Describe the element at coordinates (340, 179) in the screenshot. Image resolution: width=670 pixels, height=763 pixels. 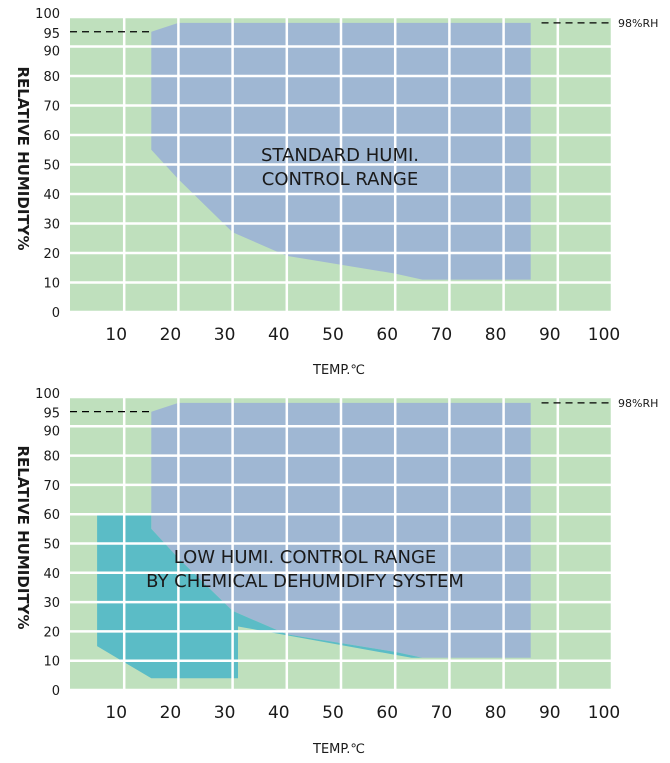
I see `region-label-line: CONTROL RANGE` at that location.